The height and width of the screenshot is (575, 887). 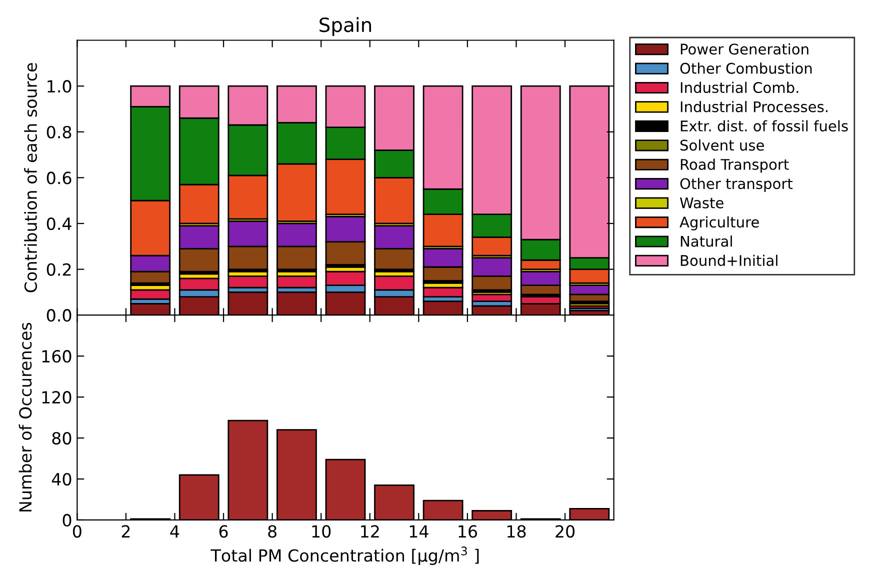 What do you see at coordinates (739, 88) in the screenshot?
I see `legend-label: Industrial Comb.` at bounding box center [739, 88].